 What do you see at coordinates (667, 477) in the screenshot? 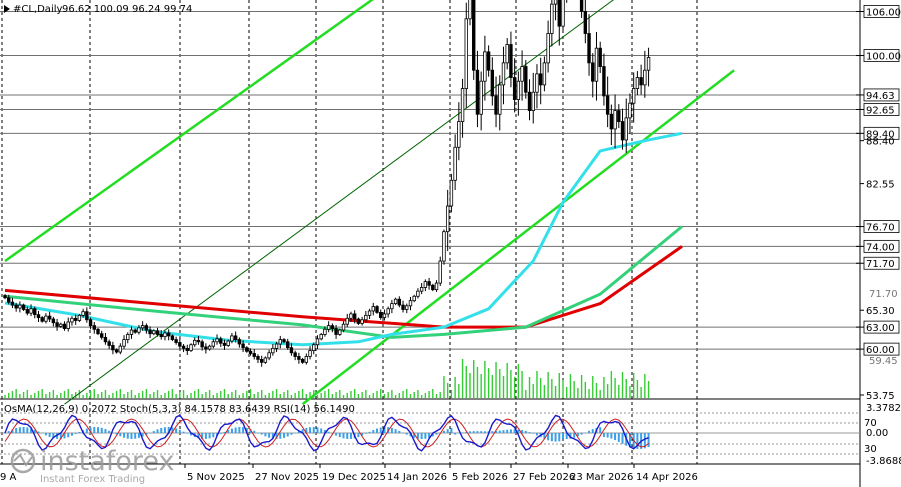
I see `date-label: 14 Apr 2026` at bounding box center [667, 477].